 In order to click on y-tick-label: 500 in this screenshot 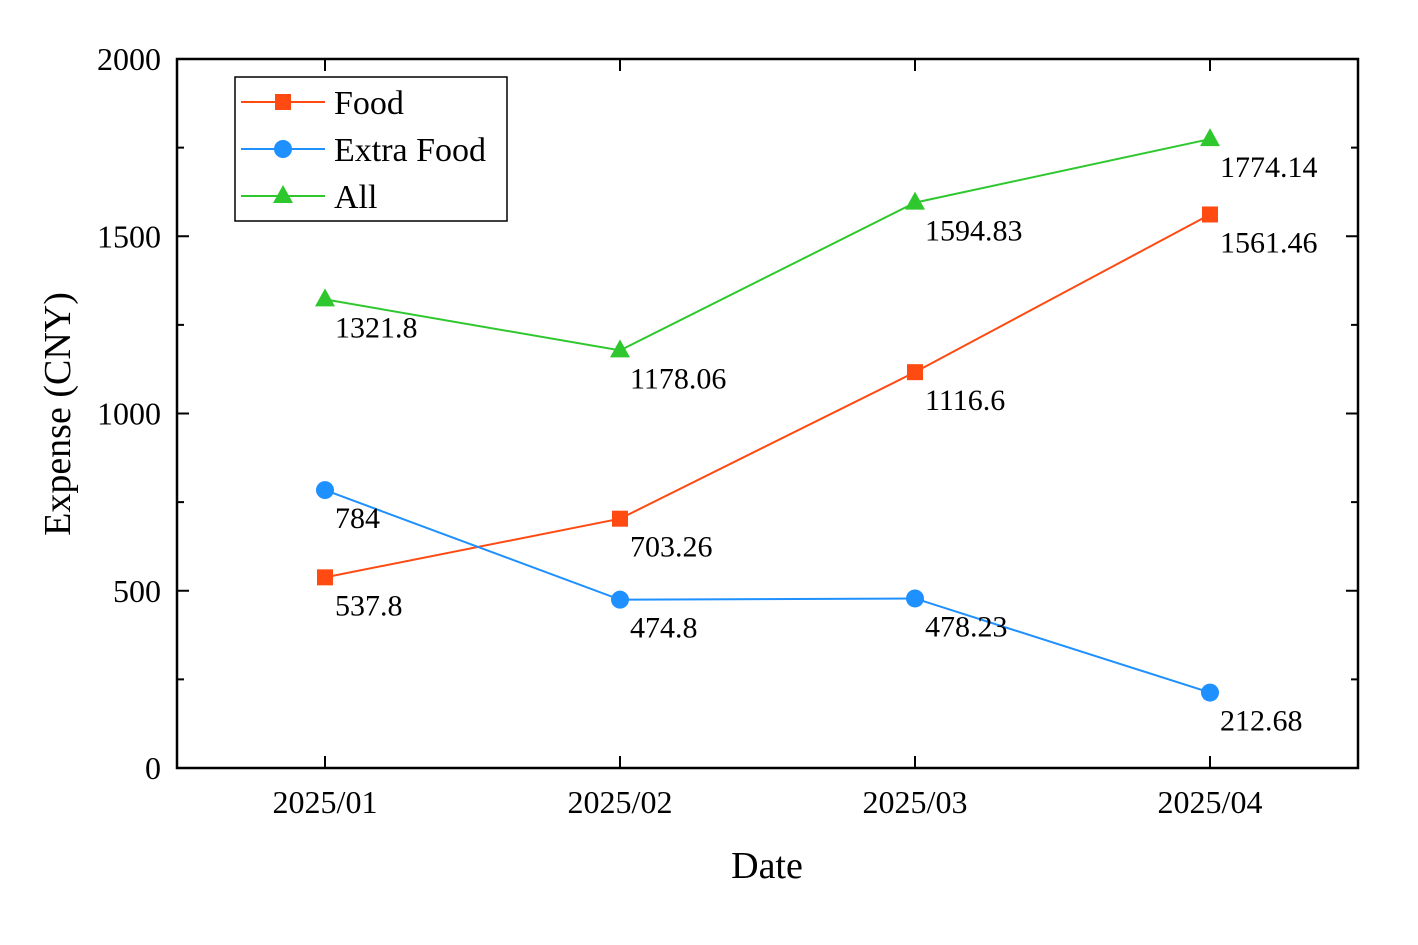, I will do `click(137, 591)`.